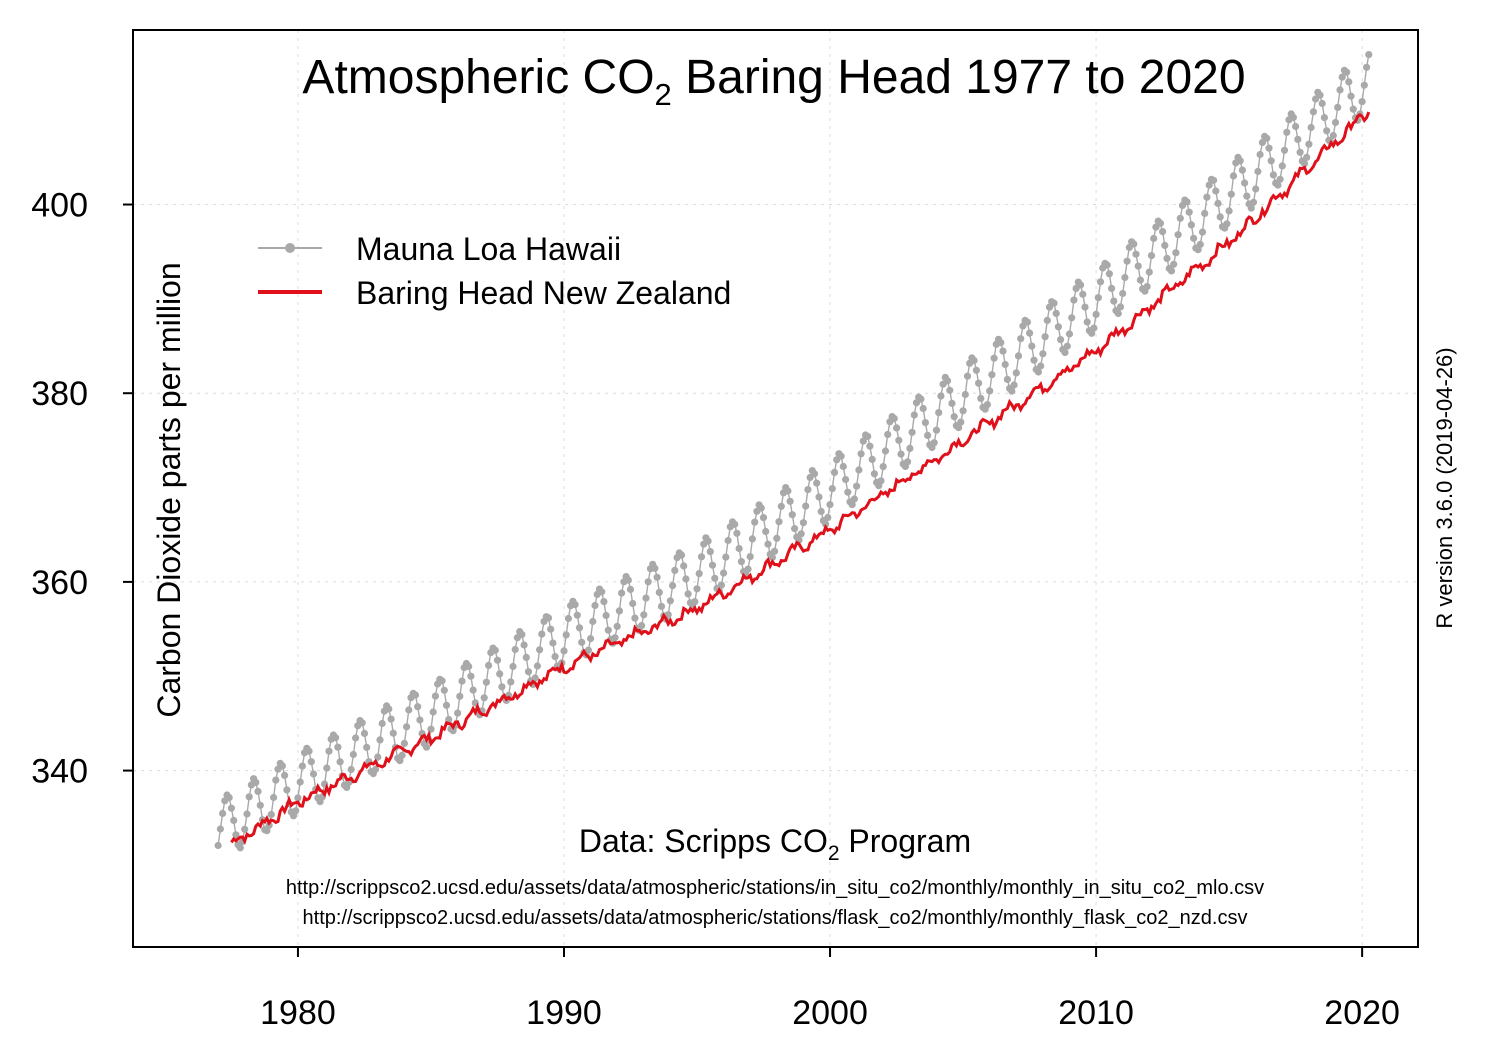 The height and width of the screenshot is (1050, 1495). Describe the element at coordinates (488, 249) in the screenshot. I see `legend-label-mauna-loa: Mauna Loa Hawaii` at that location.